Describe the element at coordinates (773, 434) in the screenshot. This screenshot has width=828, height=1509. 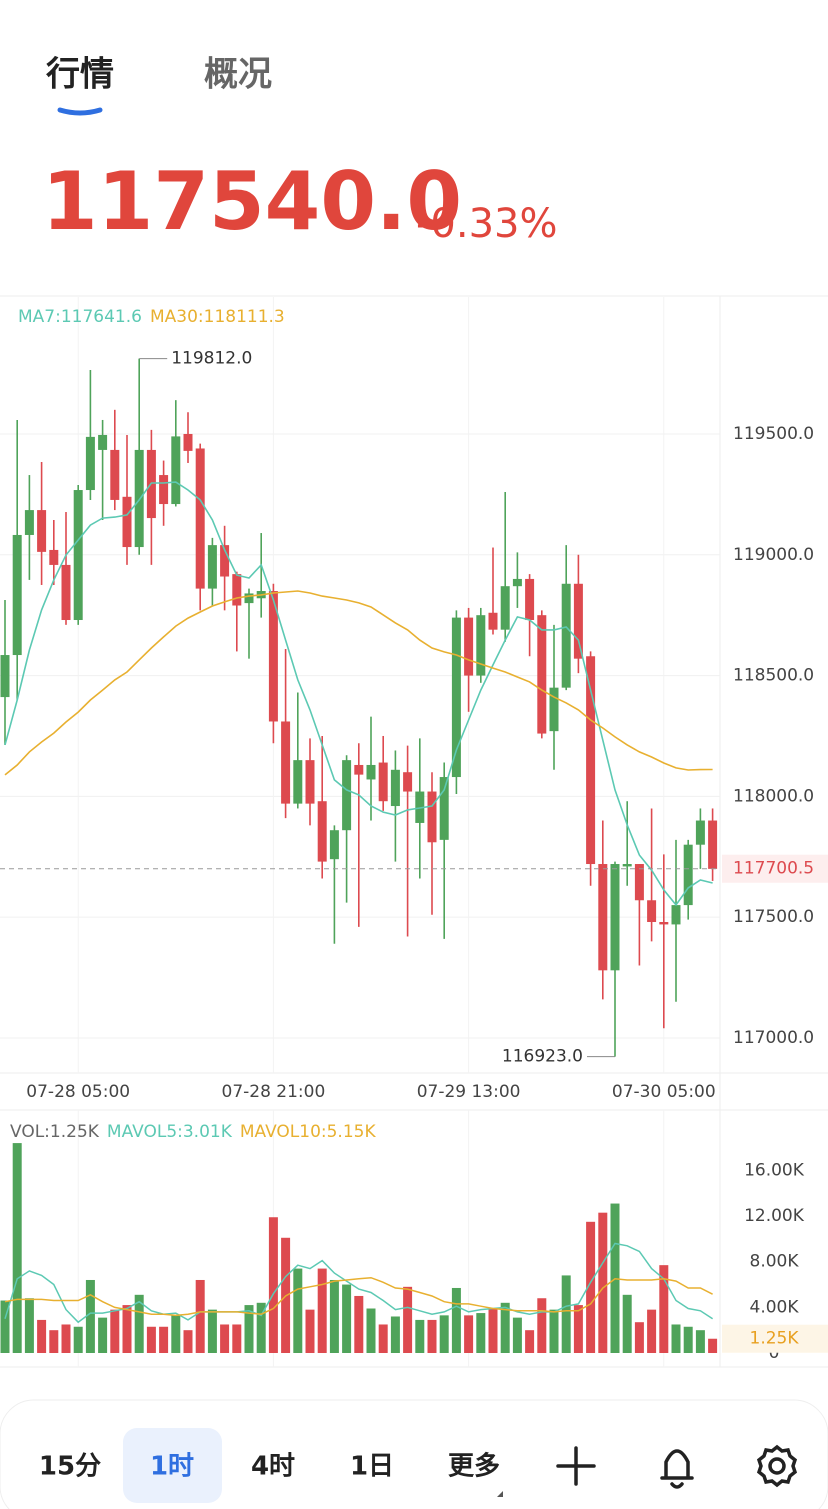
I see `y-tick-label: 119500.0` at that location.